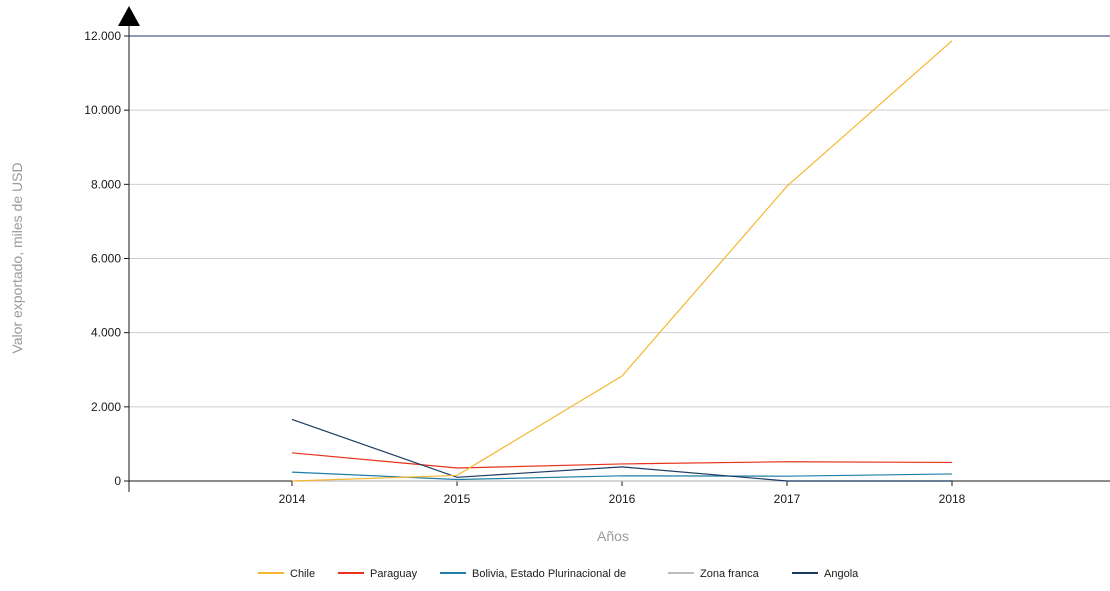 The width and height of the screenshot is (1110, 591). What do you see at coordinates (841, 574) in the screenshot?
I see `legend-label: Angola` at bounding box center [841, 574].